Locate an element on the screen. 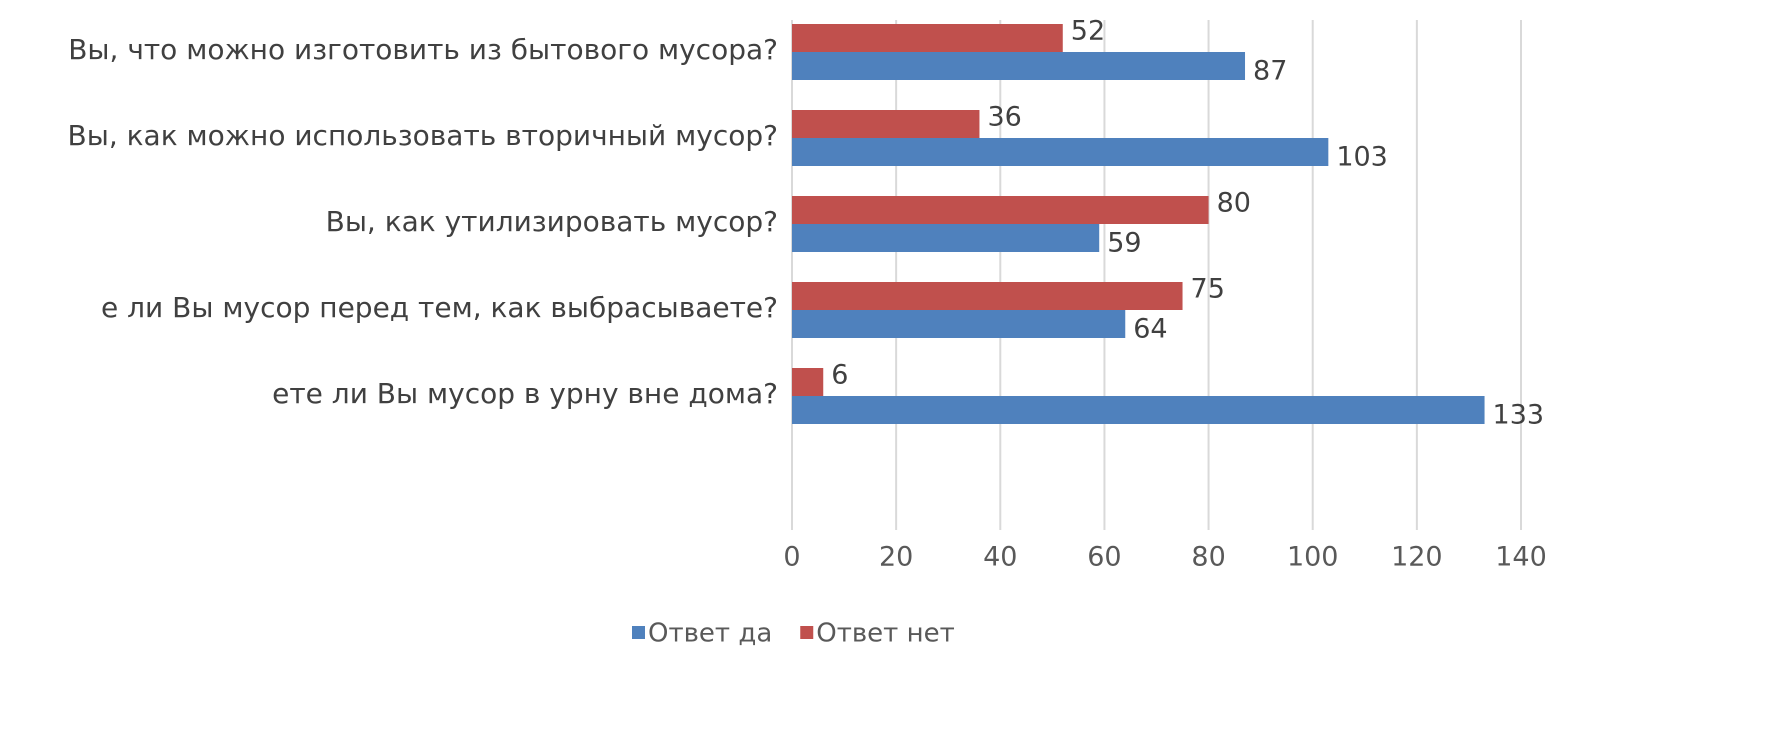 This screenshot has height=732, width=1771. legend-label: Ответ да is located at coordinates (710, 634).